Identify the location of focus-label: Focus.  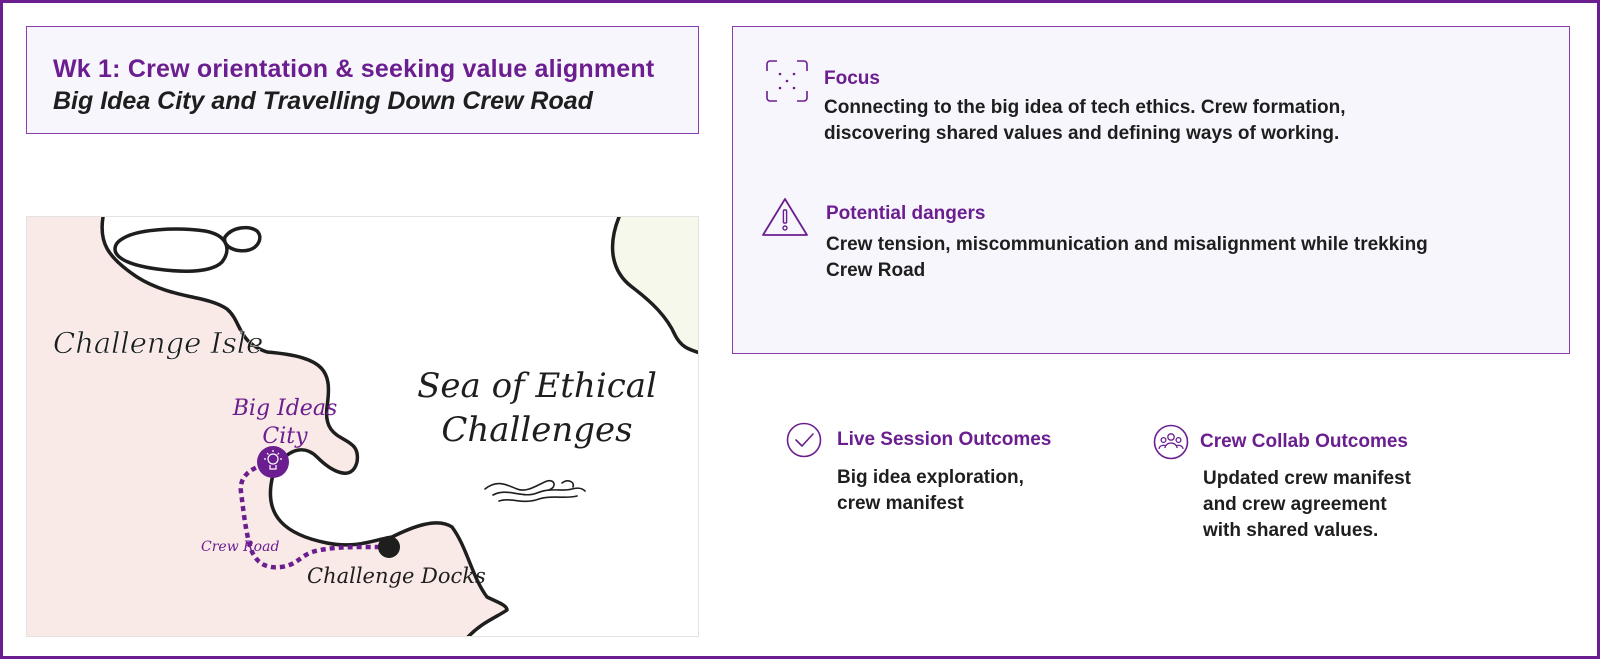
(852, 78).